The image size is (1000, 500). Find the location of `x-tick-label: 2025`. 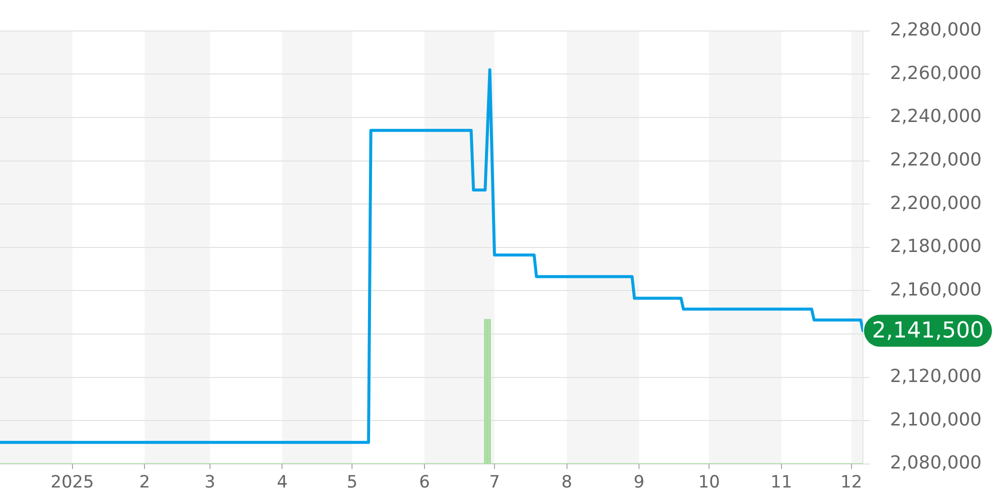

x-tick-label: 2025 is located at coordinates (72, 482).